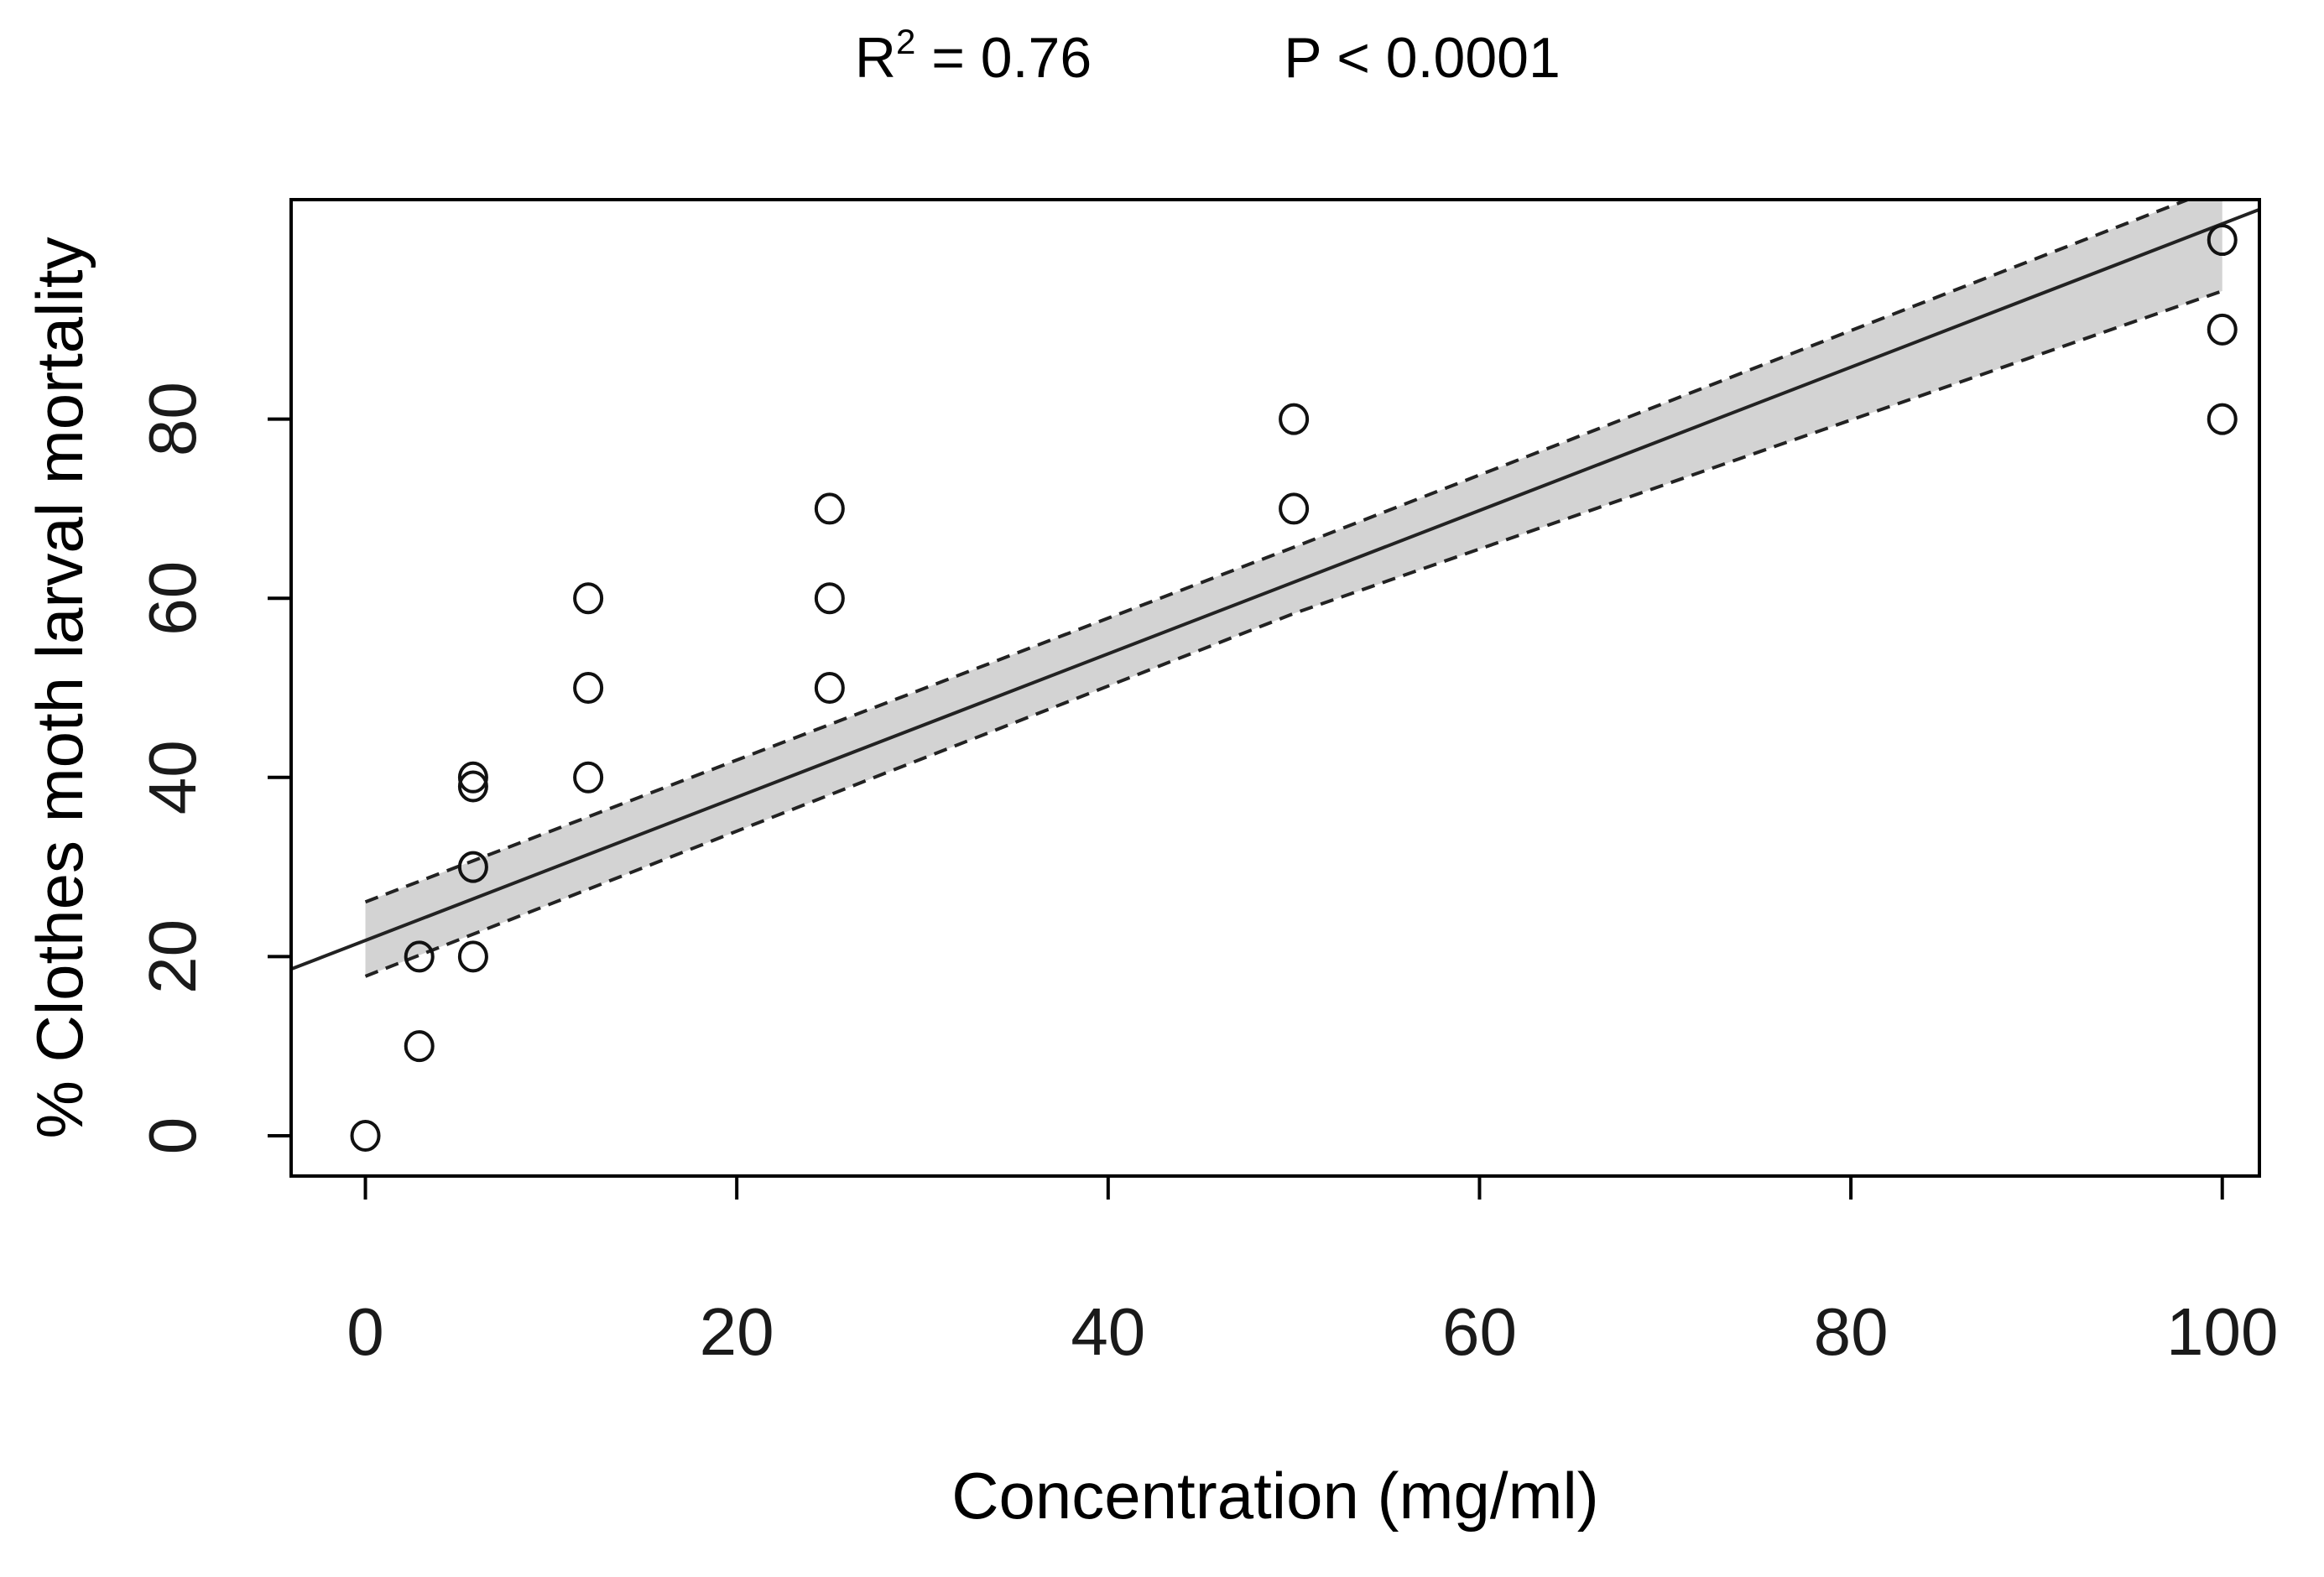 The width and height of the screenshot is (2324, 1577). What do you see at coordinates (172, 777) in the screenshot?
I see `y-tick-label: 40` at bounding box center [172, 777].